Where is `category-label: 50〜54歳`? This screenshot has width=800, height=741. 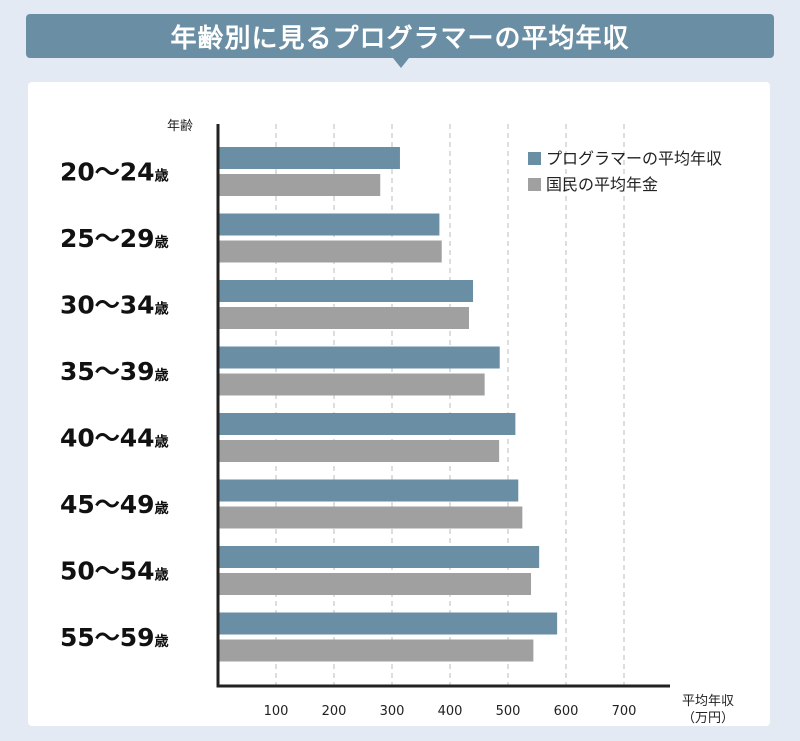
category-label: 50〜54歳 is located at coordinates (114, 571).